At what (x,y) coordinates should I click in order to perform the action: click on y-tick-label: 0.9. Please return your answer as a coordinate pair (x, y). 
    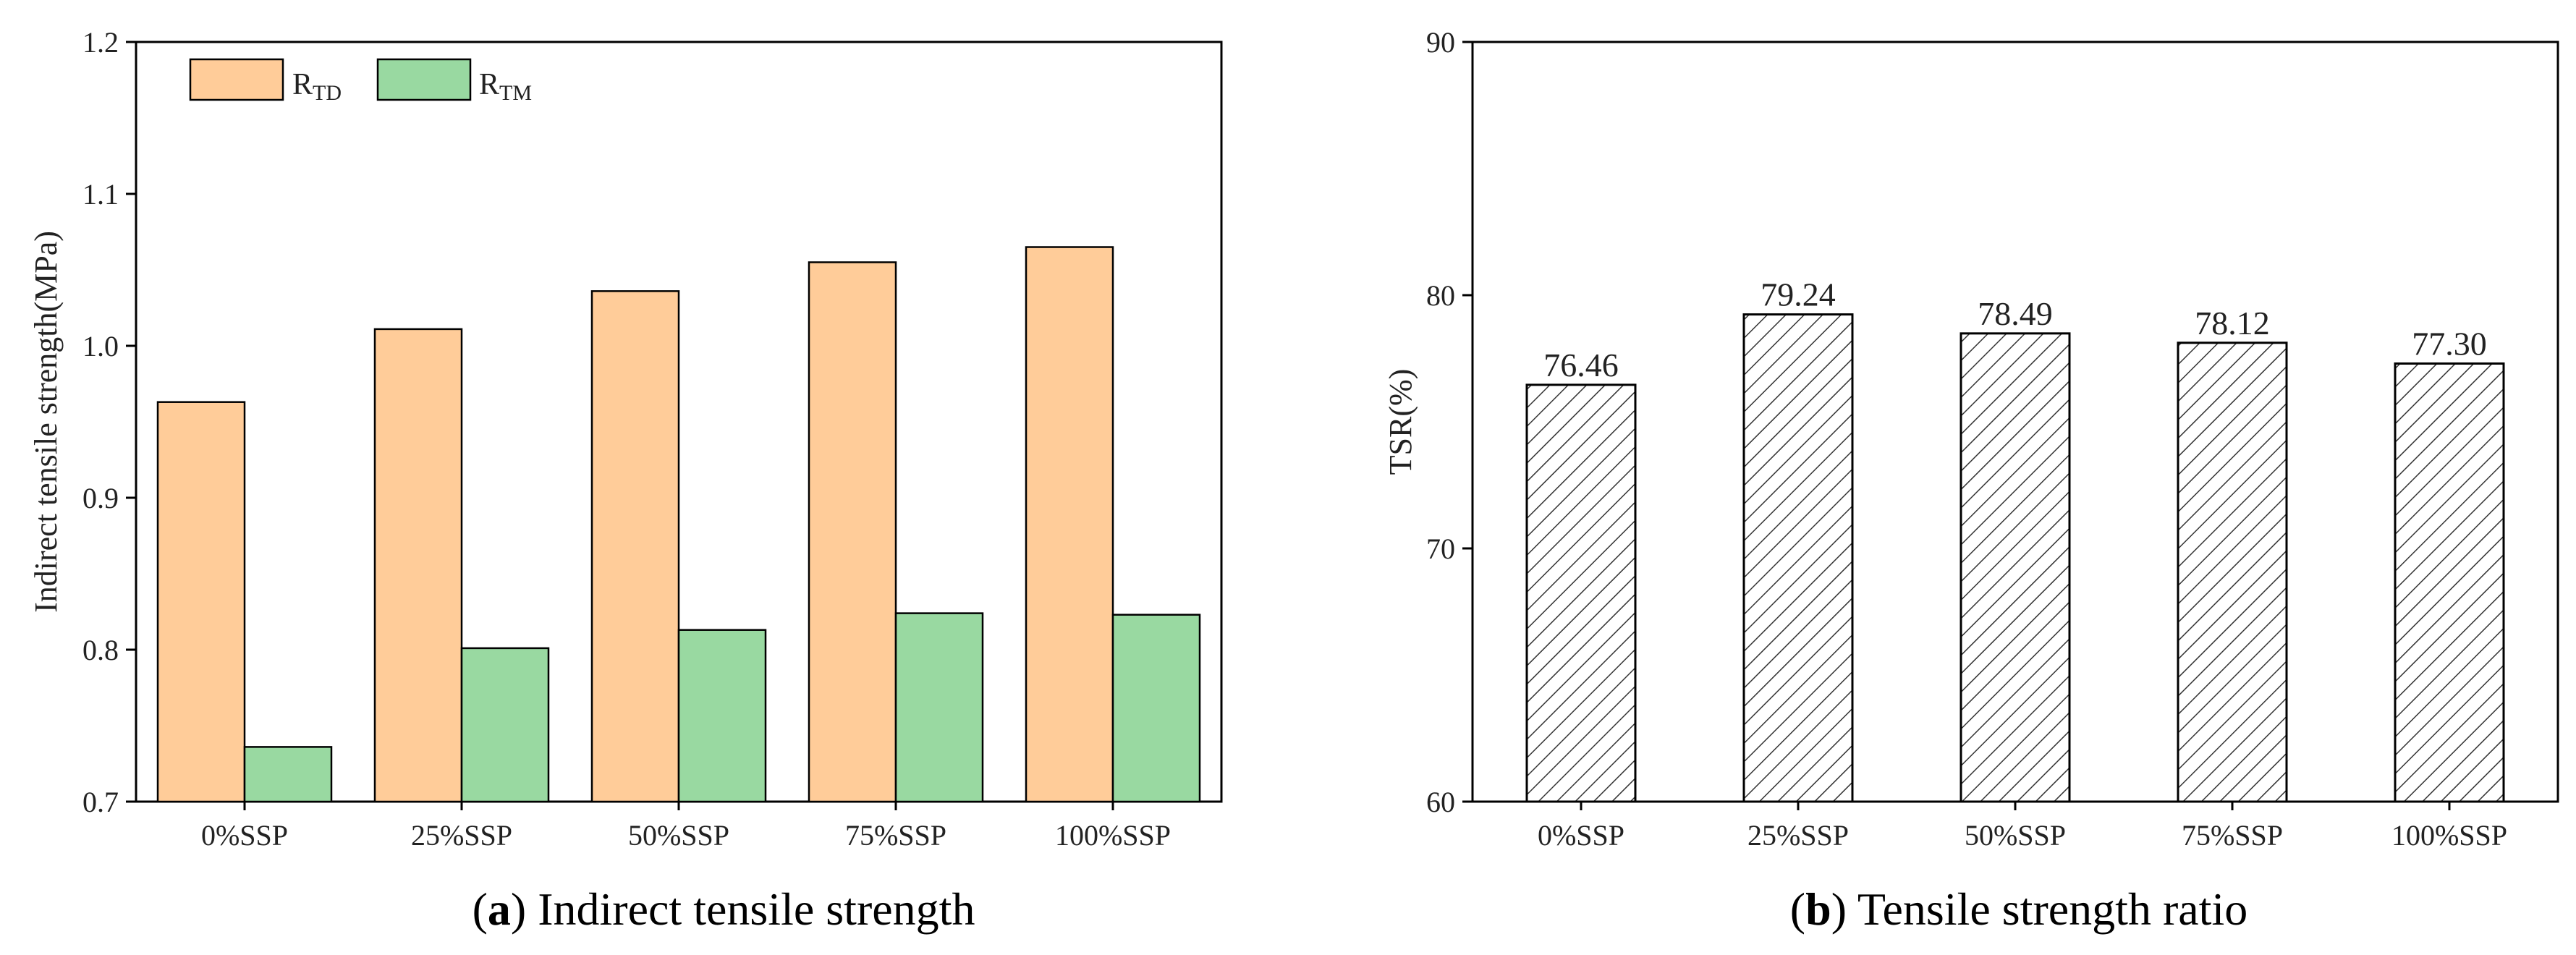
    Looking at the image, I should click on (100, 498).